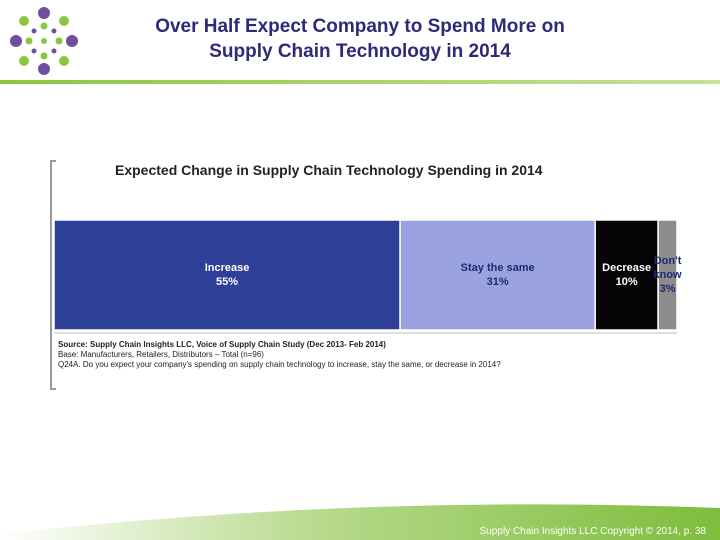  Describe the element at coordinates (626, 282) in the screenshot. I see `bar-value-2: 10%` at that location.